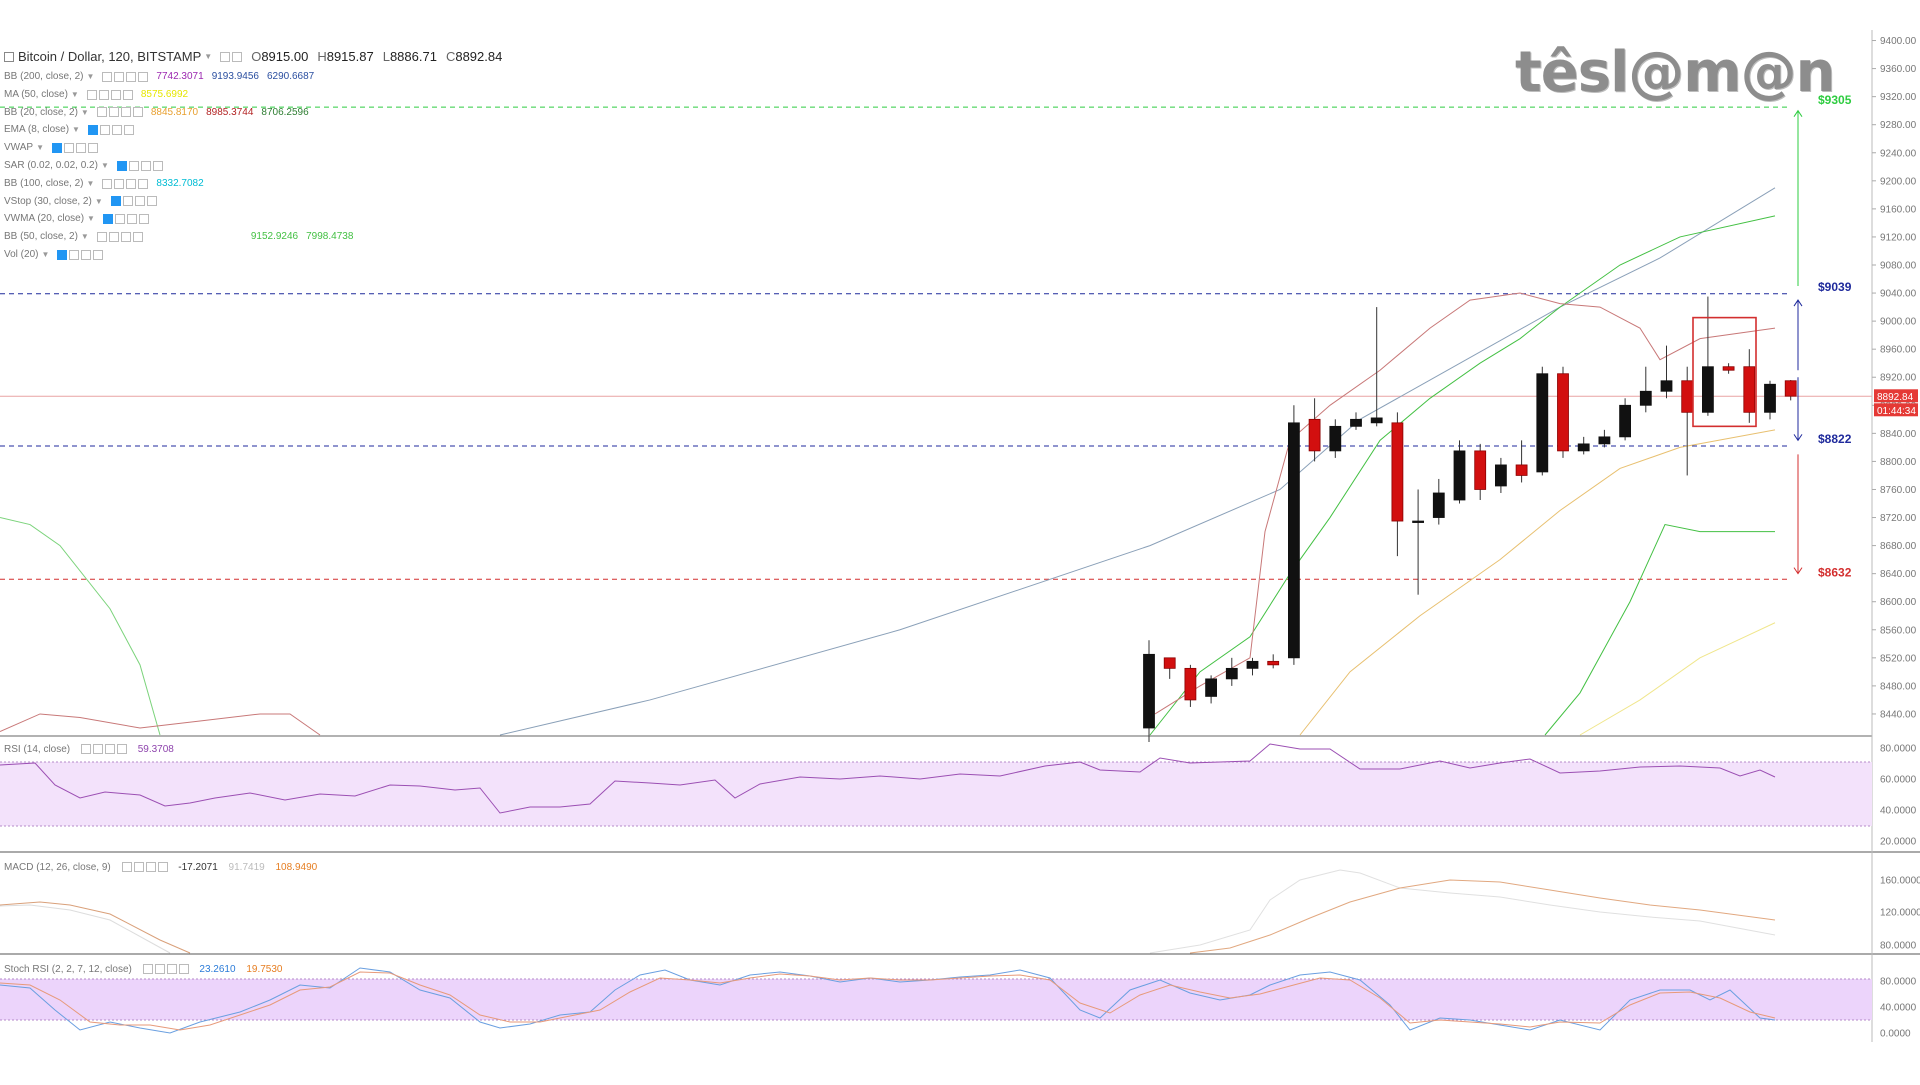 The width and height of the screenshot is (1920, 1085). What do you see at coordinates (253, 237) in the screenshot?
I see `indicator-row: BB (50, close, 2) ▼ 9152.9246 7998.4738` at bounding box center [253, 237].